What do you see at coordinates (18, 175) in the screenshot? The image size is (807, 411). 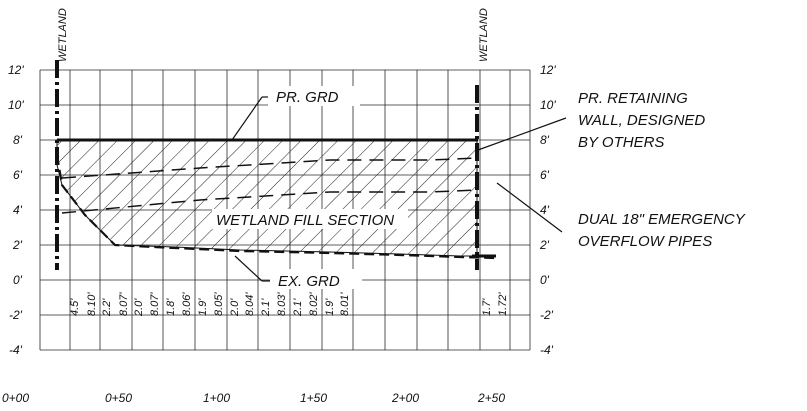 I see `elev-left-6: 6'` at bounding box center [18, 175].